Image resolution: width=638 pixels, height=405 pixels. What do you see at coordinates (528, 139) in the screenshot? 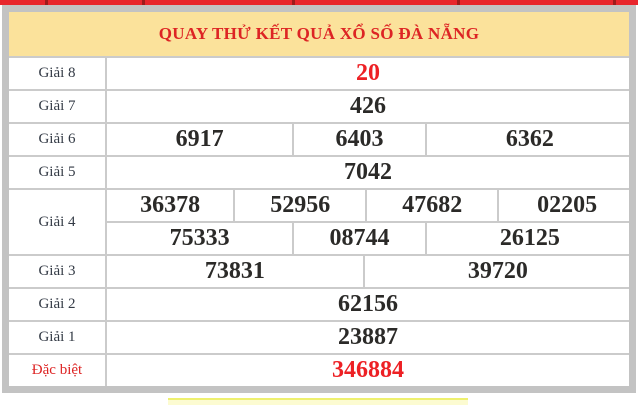
I see `prize-value-cell: 6362` at bounding box center [528, 139].